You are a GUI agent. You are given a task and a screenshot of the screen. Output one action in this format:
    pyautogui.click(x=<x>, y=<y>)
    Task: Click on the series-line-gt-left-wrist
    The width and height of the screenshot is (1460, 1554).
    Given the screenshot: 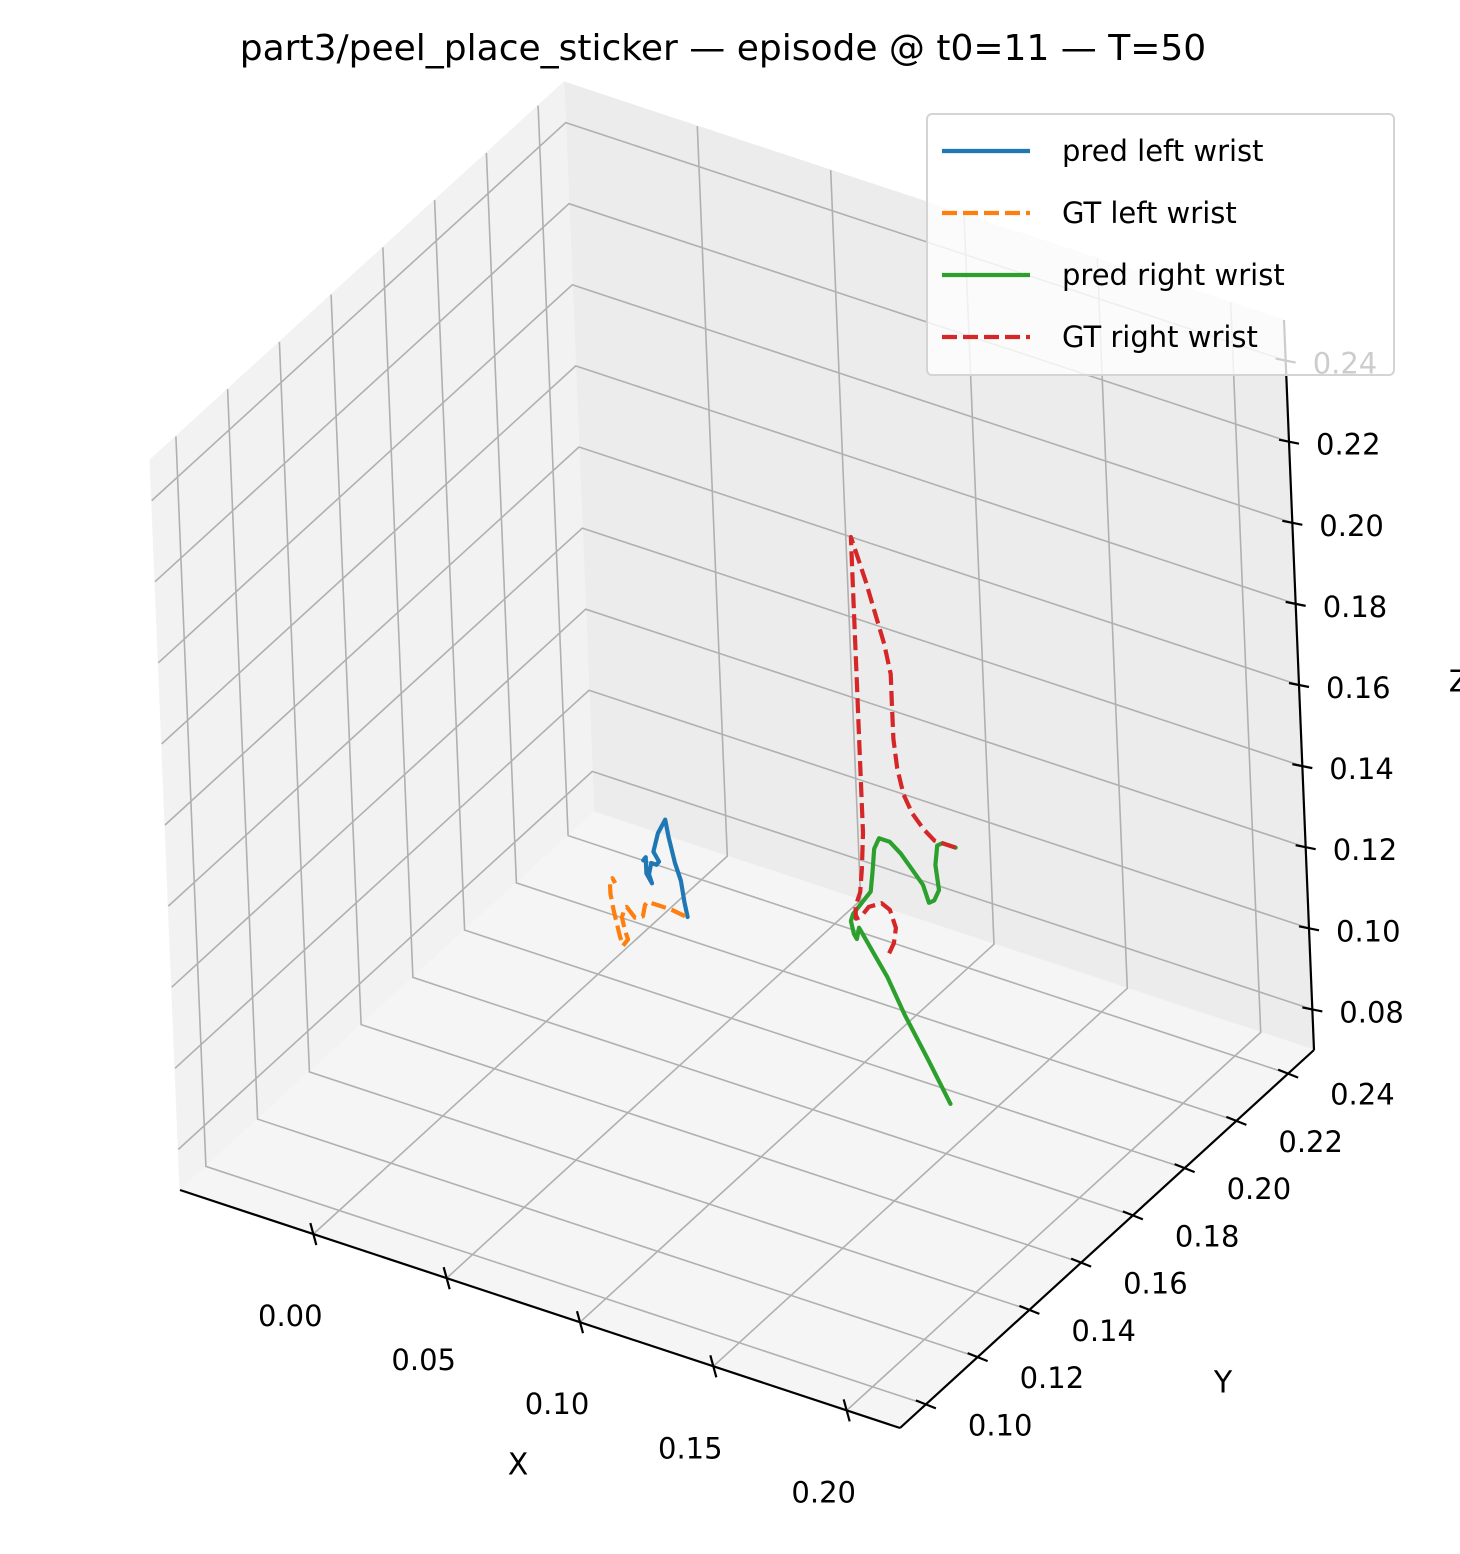 What is the action you would take?
    pyautogui.click(x=646, y=912)
    